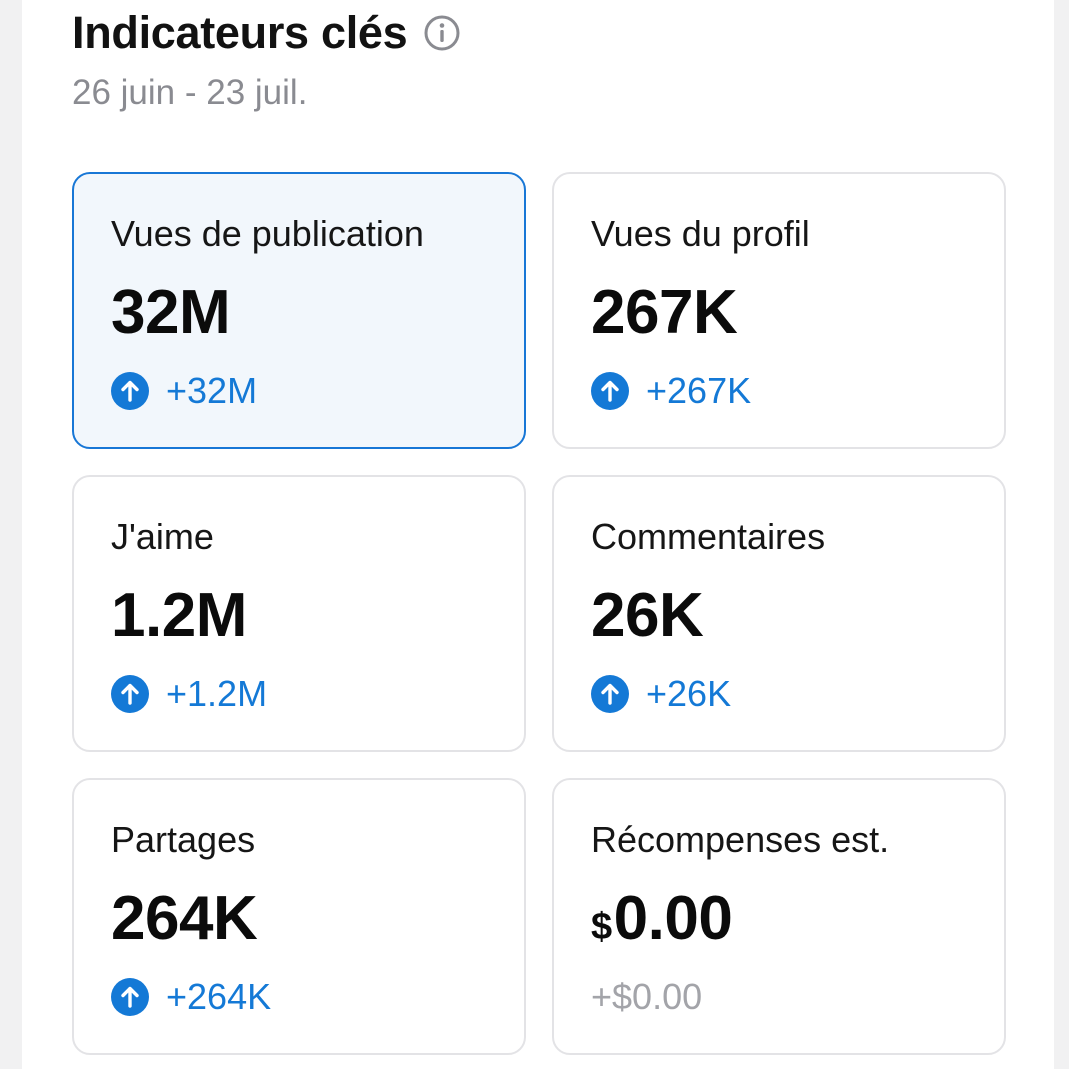 The height and width of the screenshot is (1069, 1069). I want to click on metric-value: $0.00, so click(662, 923).